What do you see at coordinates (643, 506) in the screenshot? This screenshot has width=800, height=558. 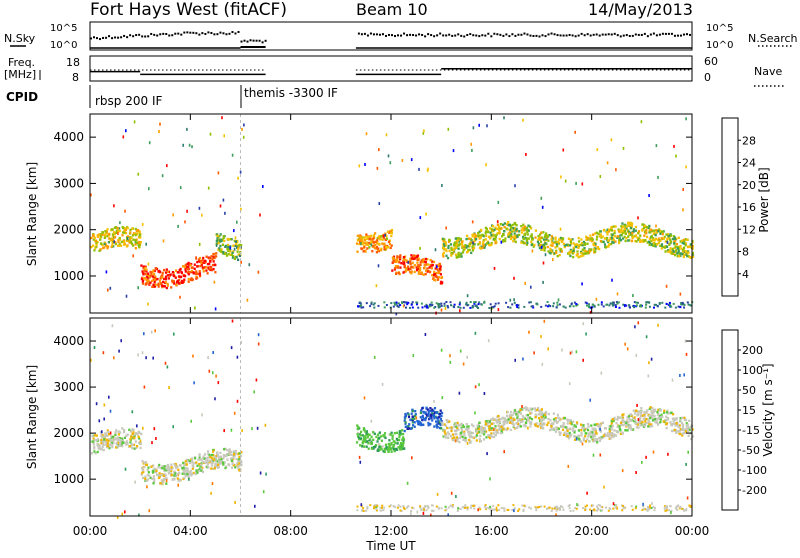 I see `echo-cell-1949` at bounding box center [643, 506].